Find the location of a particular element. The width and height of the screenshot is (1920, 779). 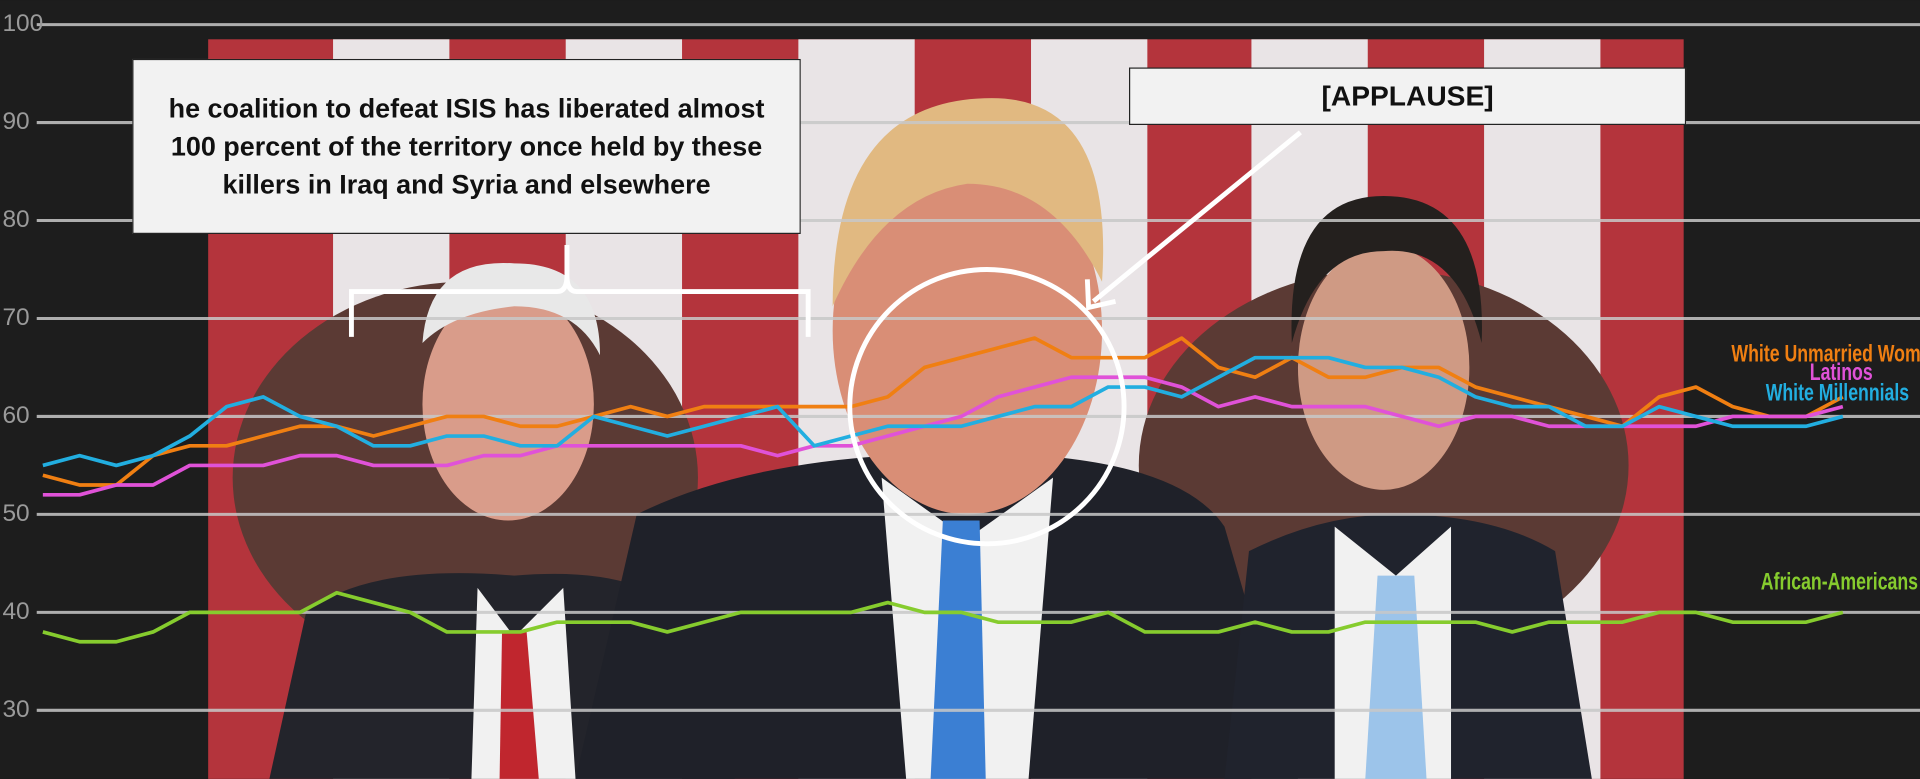

y-tick-label: 70 is located at coordinates (15, 317).